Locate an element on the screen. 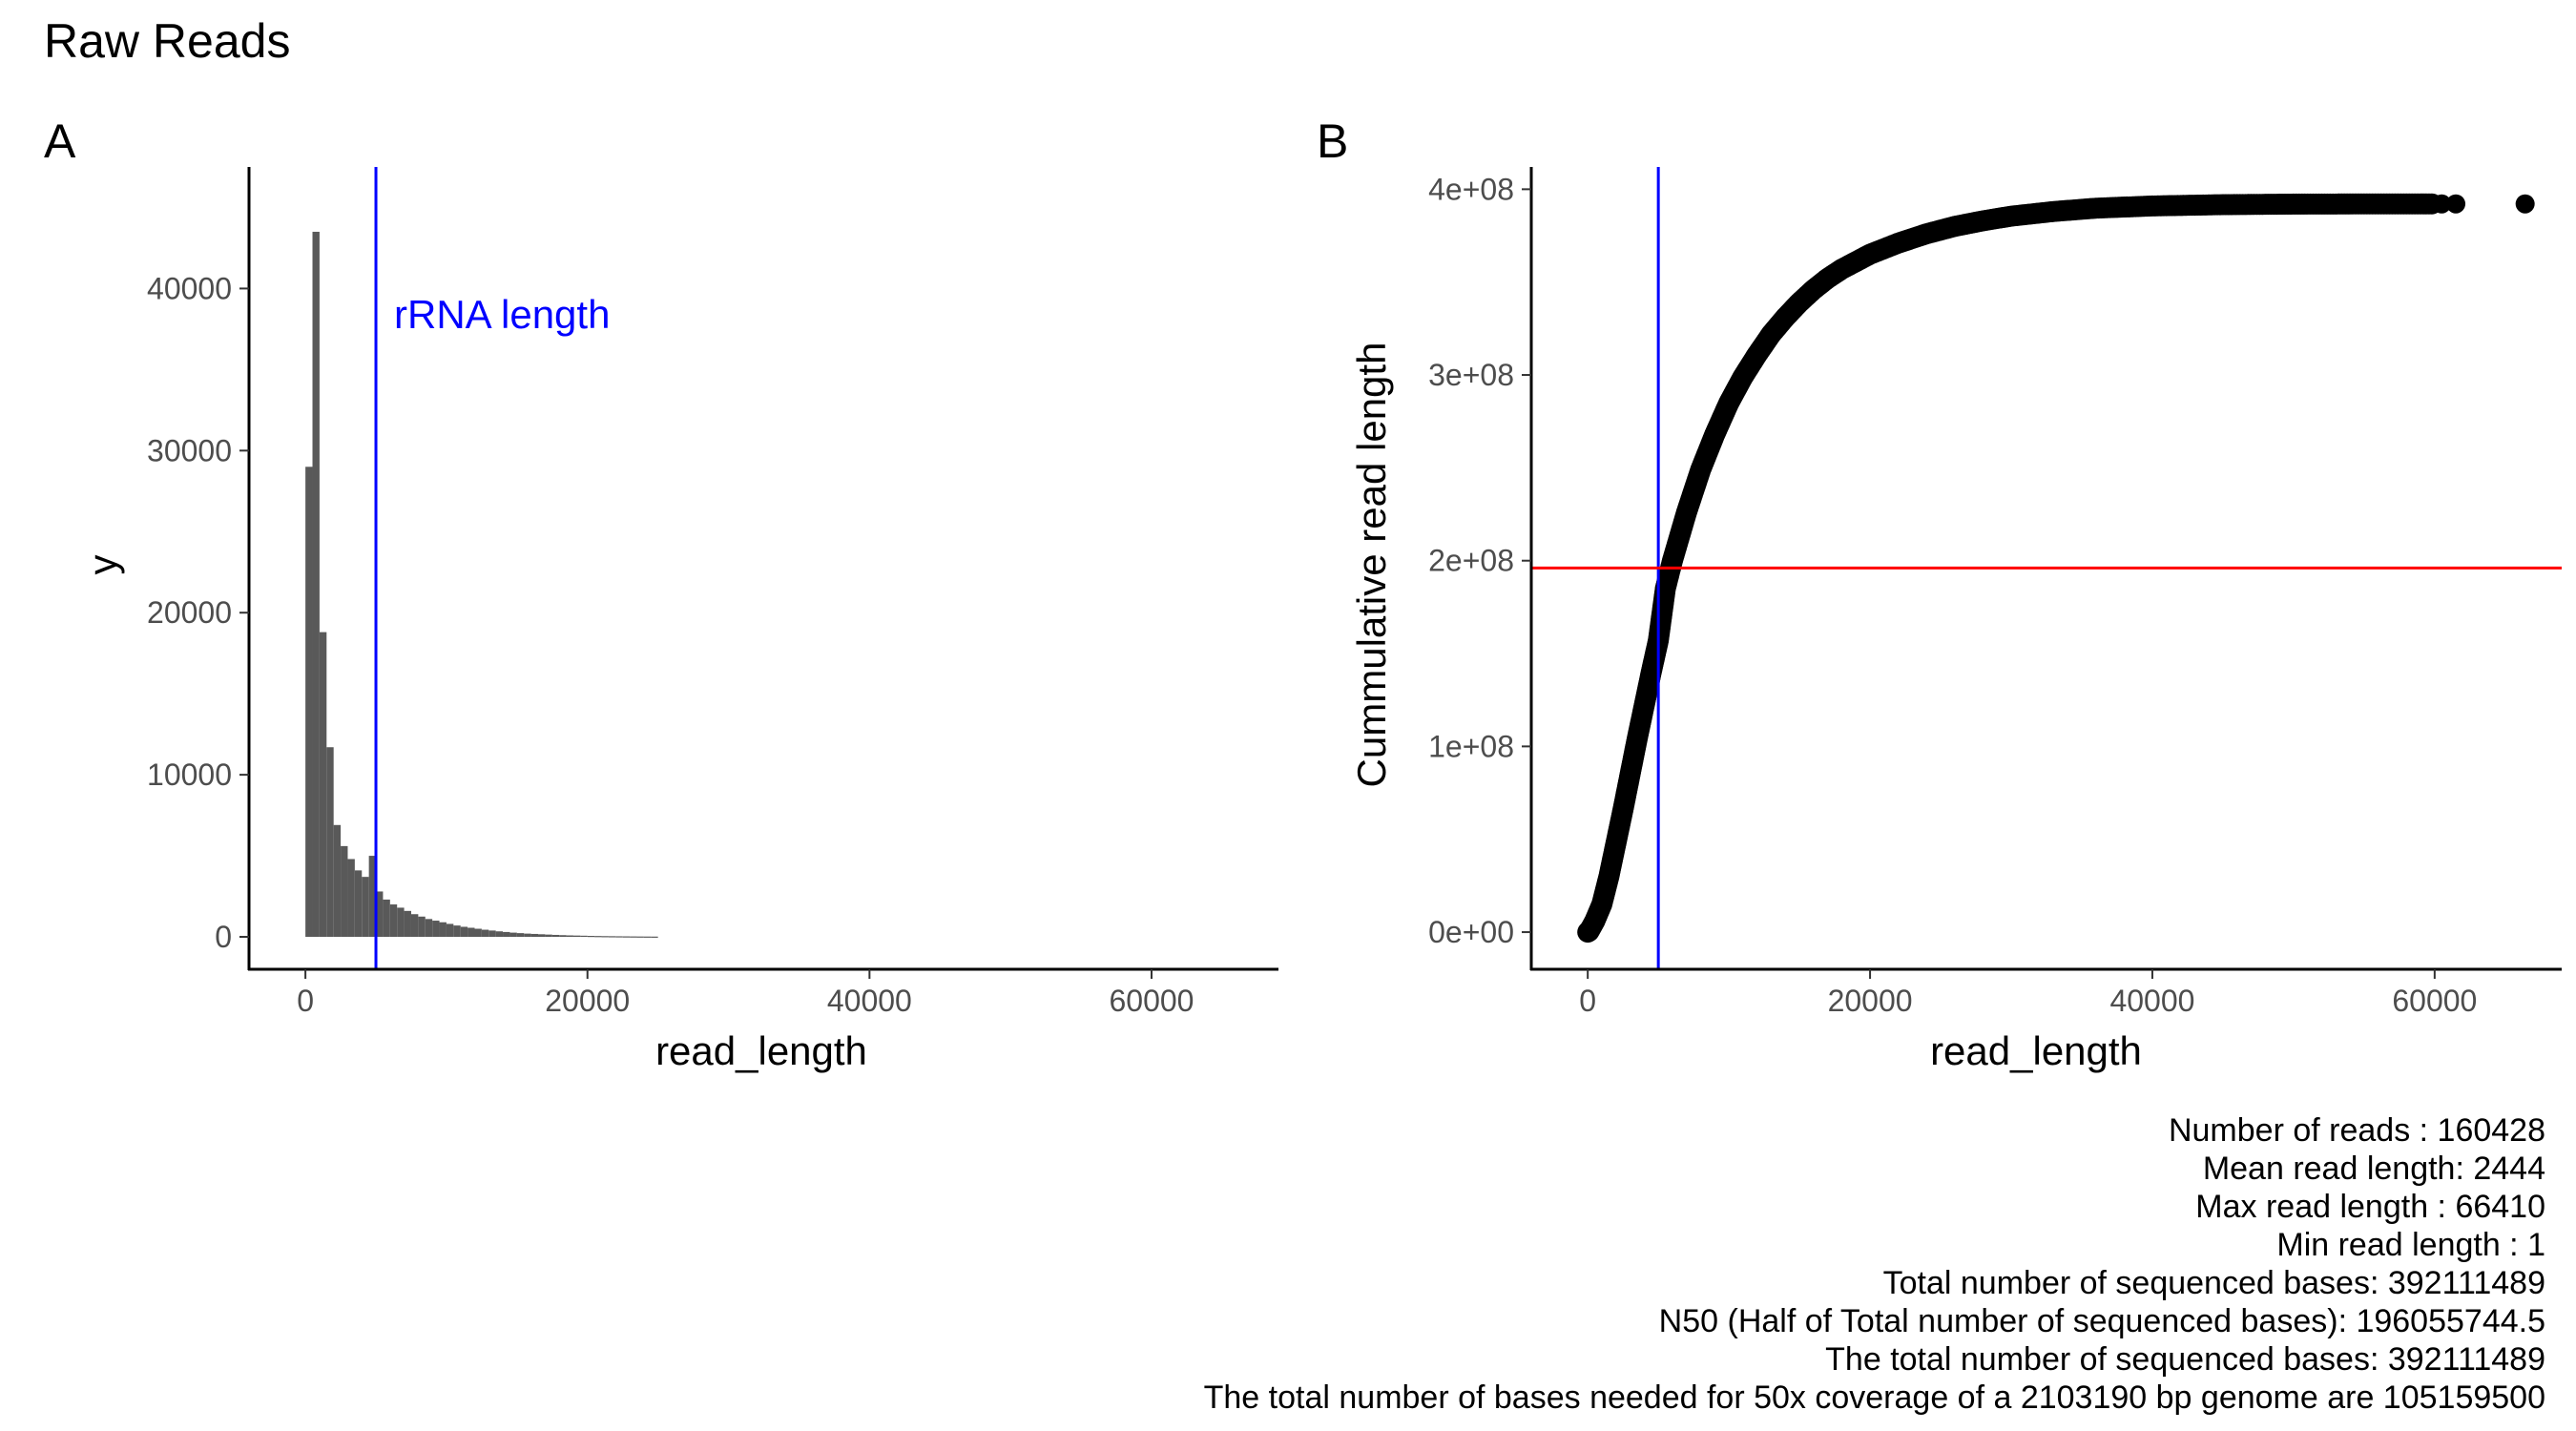 The width and height of the screenshot is (2576, 1431). panel-a-y-tick-label: 30000 is located at coordinates (189, 450).